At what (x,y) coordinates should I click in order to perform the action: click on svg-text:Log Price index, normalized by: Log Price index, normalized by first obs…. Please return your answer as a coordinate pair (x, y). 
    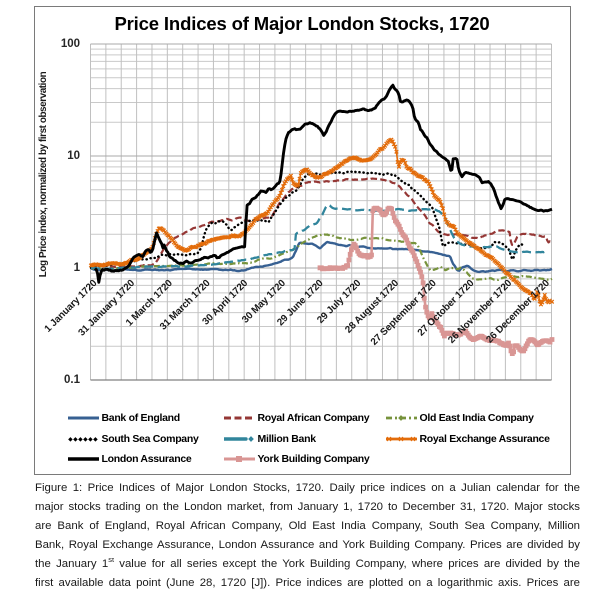
    Looking at the image, I should click on (43, 174).